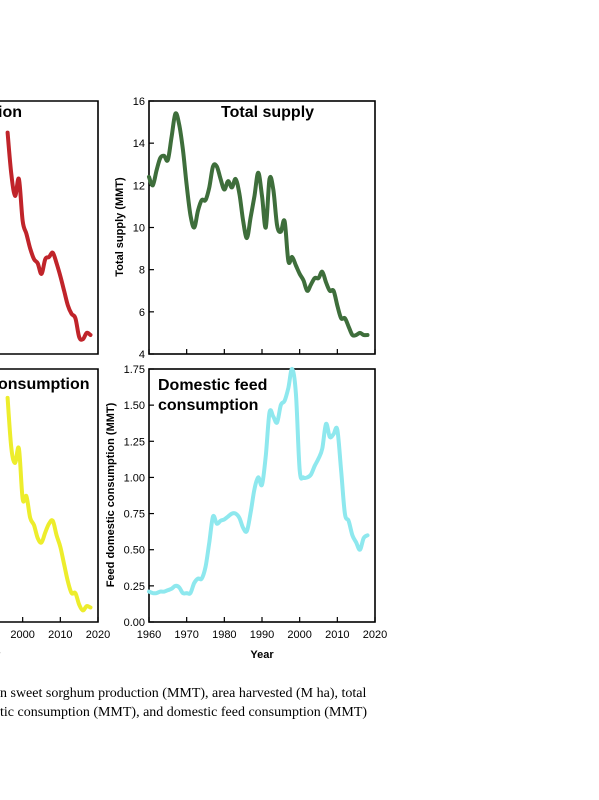  I want to click on panel-total-supply-yticks: 4 6 8 10 12 14 16, so click(143, 228).